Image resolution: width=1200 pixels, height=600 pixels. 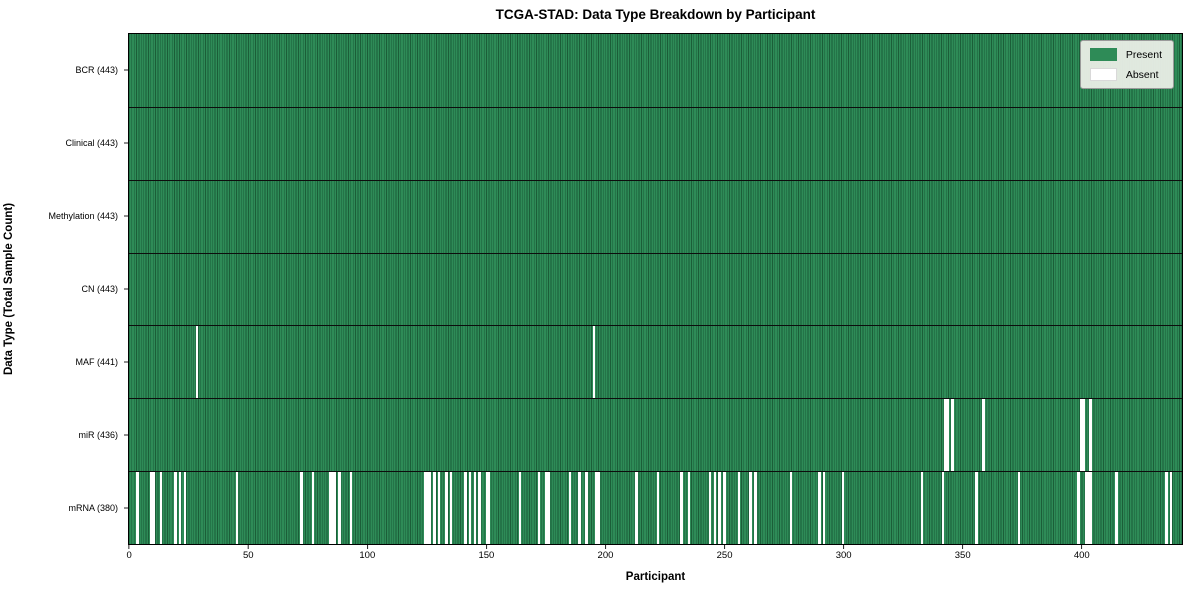 What do you see at coordinates (129, 555) in the screenshot?
I see `x-tick-label: 0` at bounding box center [129, 555].